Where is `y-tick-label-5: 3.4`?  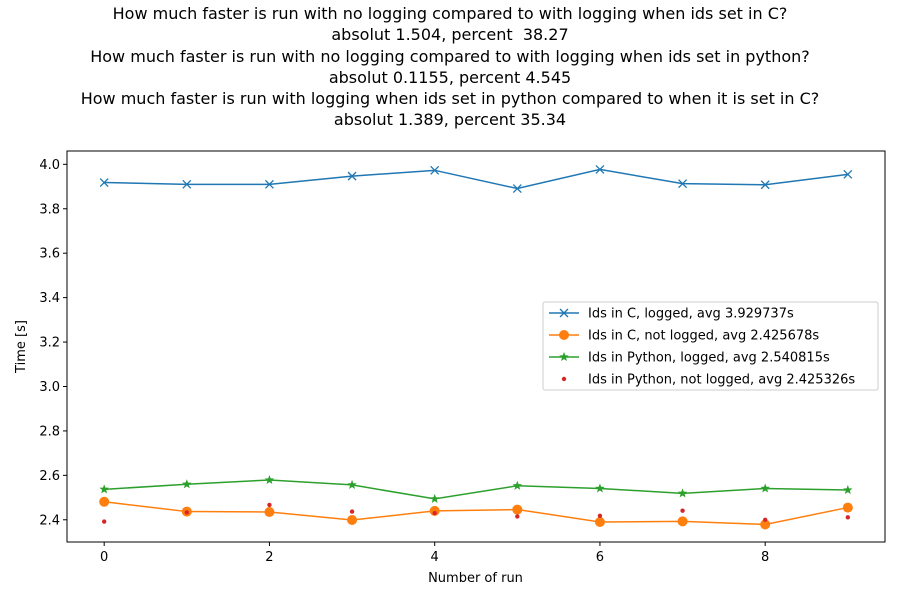
y-tick-label-5: 3.4 is located at coordinates (49, 298).